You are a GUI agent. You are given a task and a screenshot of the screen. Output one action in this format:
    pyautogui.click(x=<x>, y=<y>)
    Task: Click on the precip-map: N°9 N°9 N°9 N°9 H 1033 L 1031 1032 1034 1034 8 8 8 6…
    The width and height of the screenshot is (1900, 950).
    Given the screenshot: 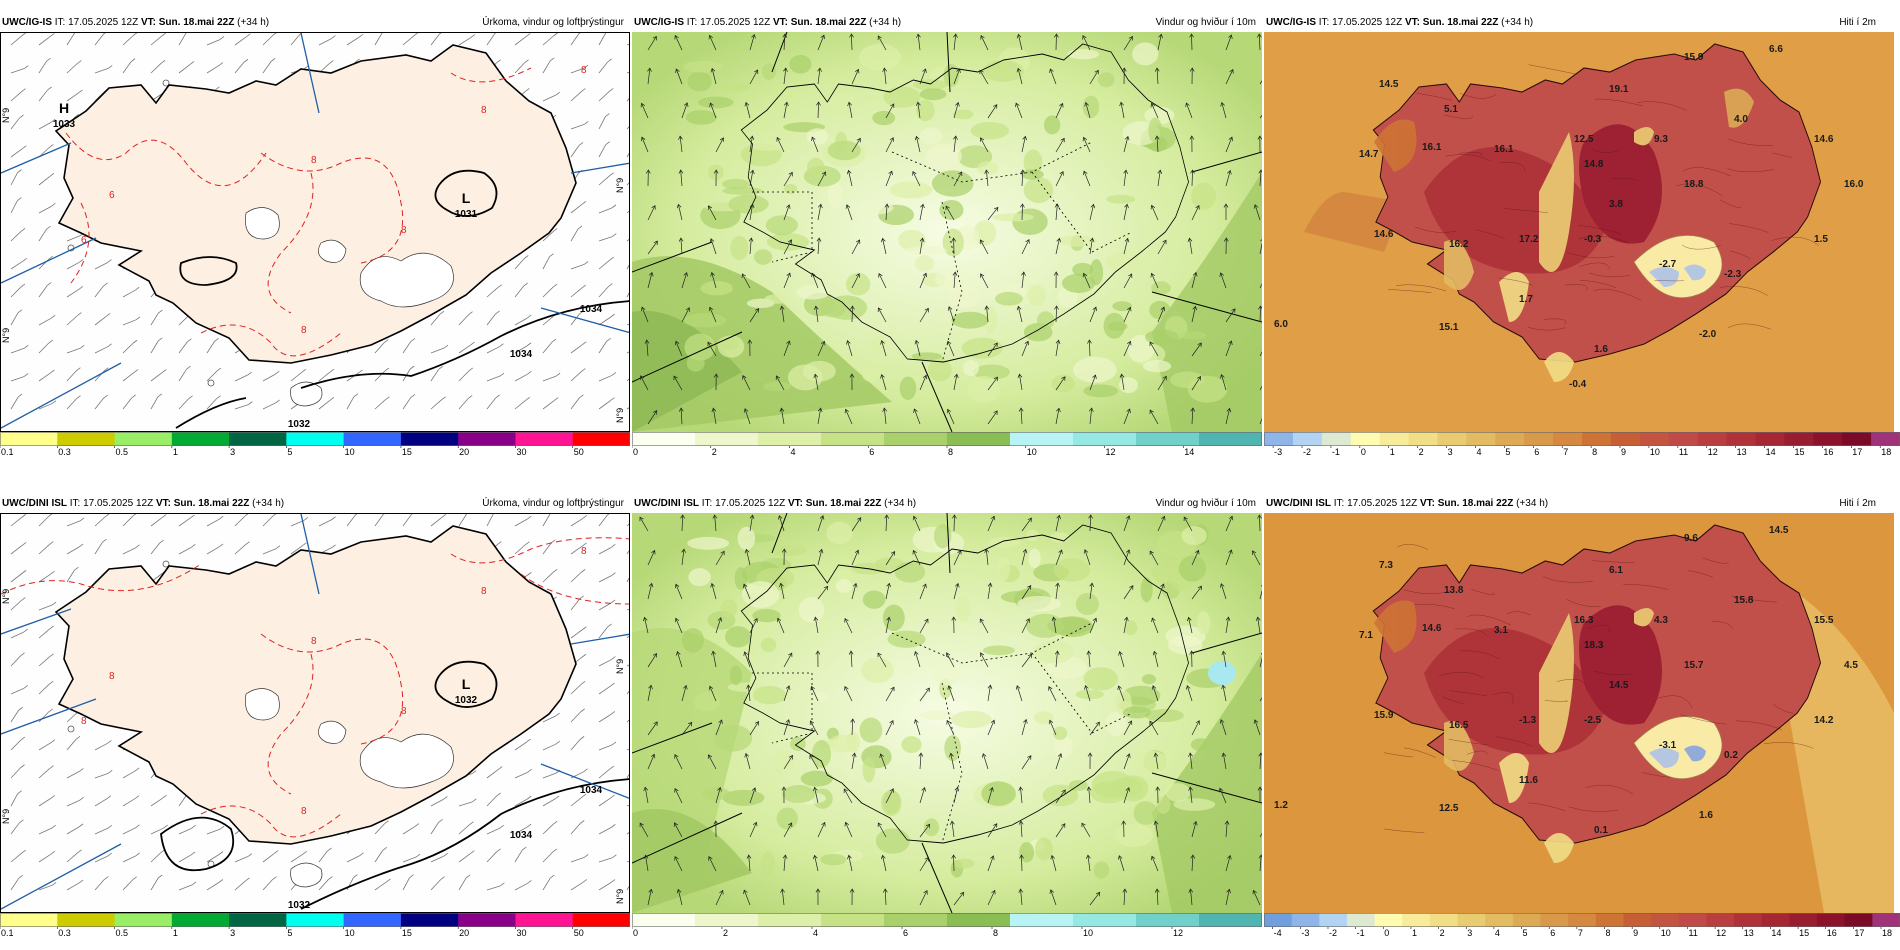 What is the action you would take?
    pyautogui.click(x=315, y=232)
    